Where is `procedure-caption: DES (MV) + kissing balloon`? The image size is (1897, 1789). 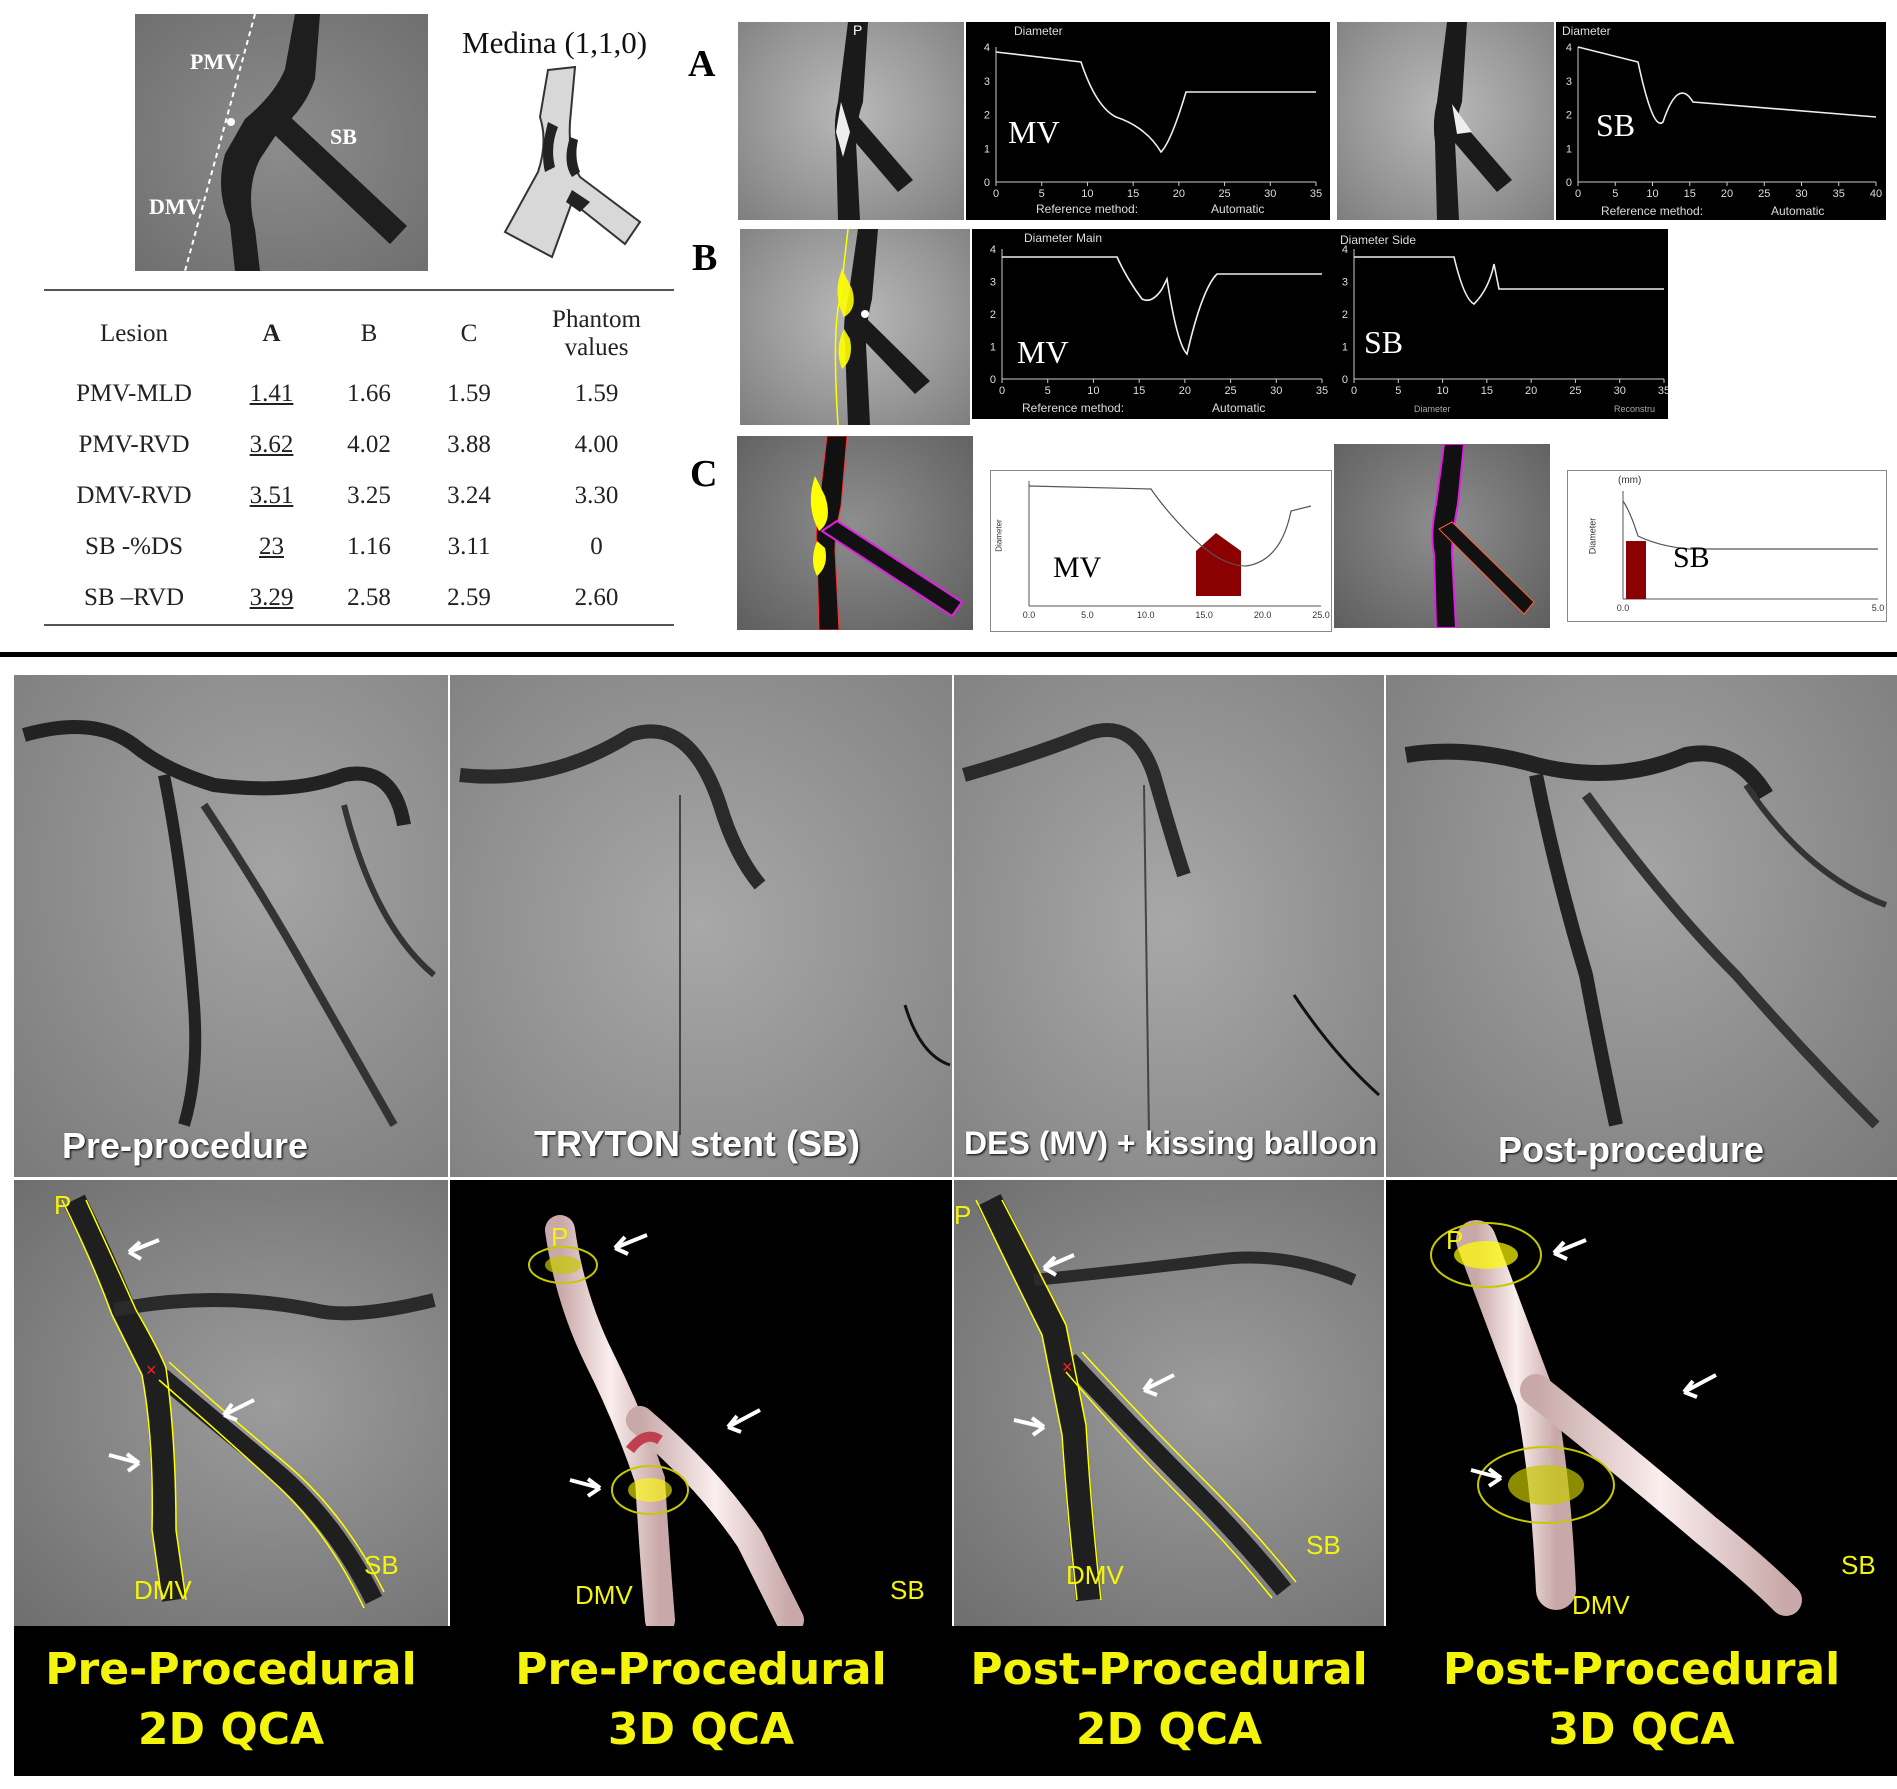 procedure-caption: DES (MV) + kissing balloon is located at coordinates (1171, 1143).